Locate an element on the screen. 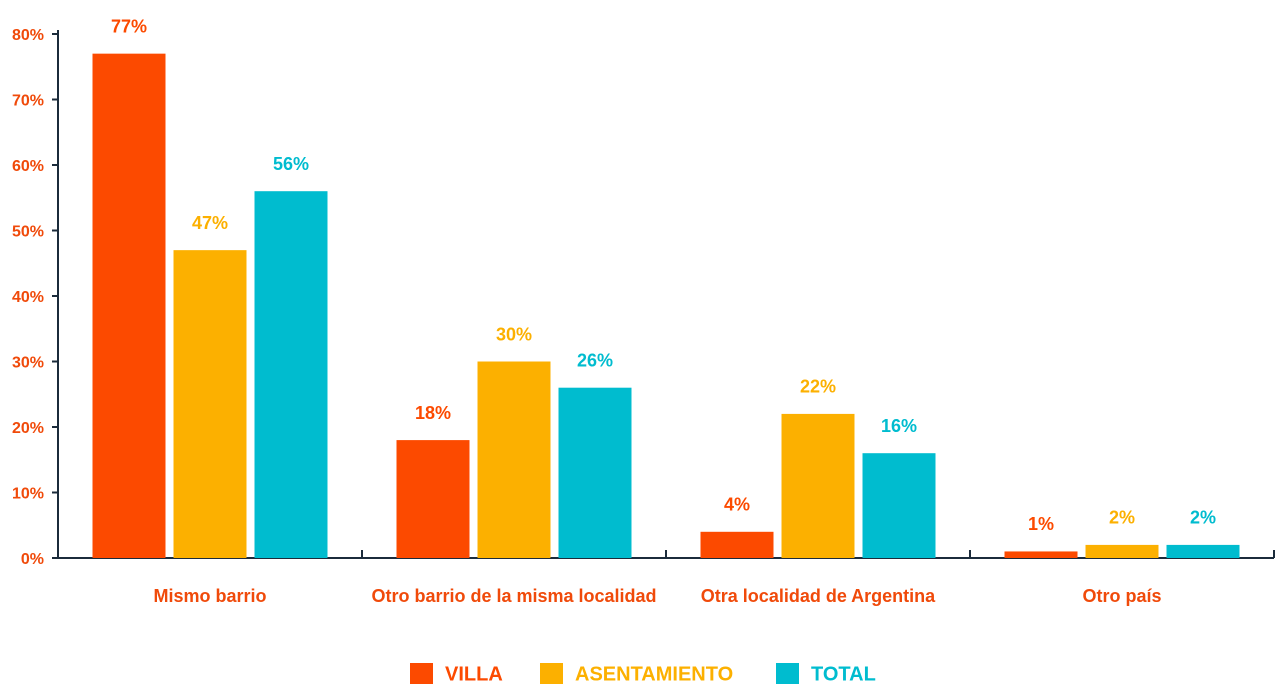 The width and height of the screenshot is (1277, 684). data-label: 30% is located at coordinates (514, 334).